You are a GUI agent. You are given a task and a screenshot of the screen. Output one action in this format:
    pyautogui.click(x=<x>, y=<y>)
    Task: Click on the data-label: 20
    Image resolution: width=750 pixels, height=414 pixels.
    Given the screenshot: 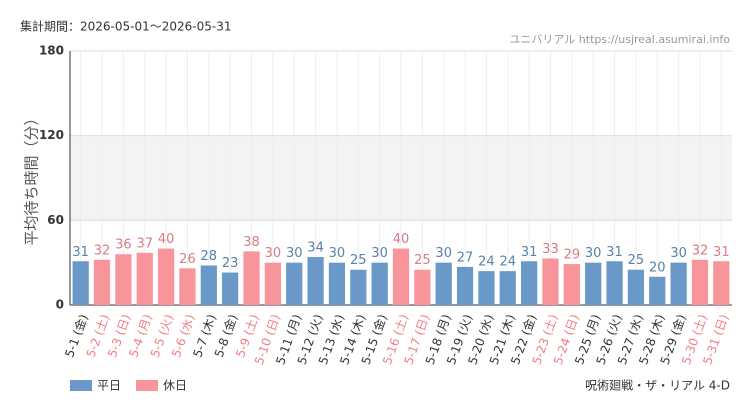 What is the action you would take?
    pyautogui.click(x=657, y=267)
    